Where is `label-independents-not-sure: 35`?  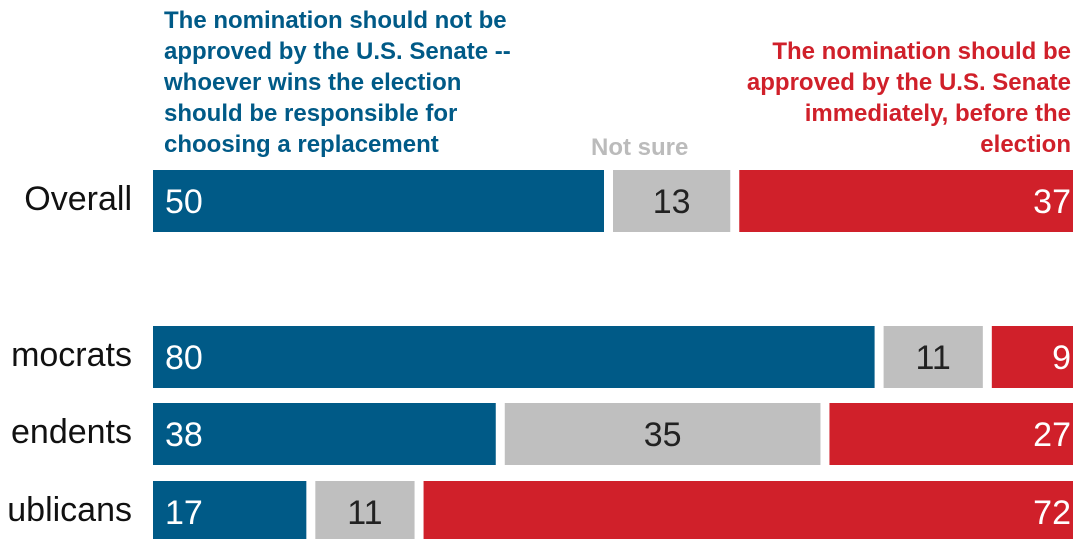 label-independents-not-sure: 35 is located at coordinates (663, 435).